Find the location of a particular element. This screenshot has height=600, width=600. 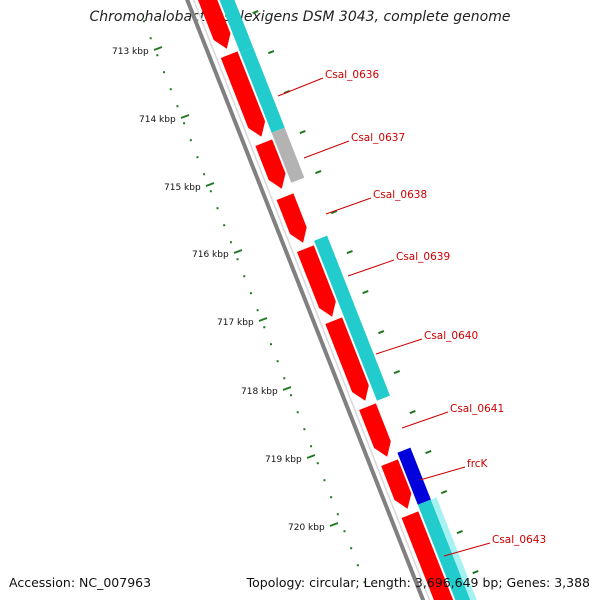

scale-tick-label: 717 kbp is located at coordinates (235, 323).